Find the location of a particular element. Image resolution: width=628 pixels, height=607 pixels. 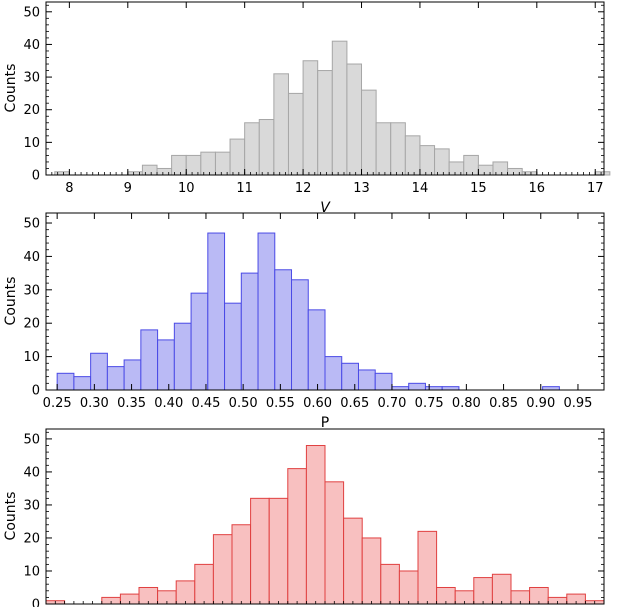

x-tick-label: 16 is located at coordinates (537, 188).